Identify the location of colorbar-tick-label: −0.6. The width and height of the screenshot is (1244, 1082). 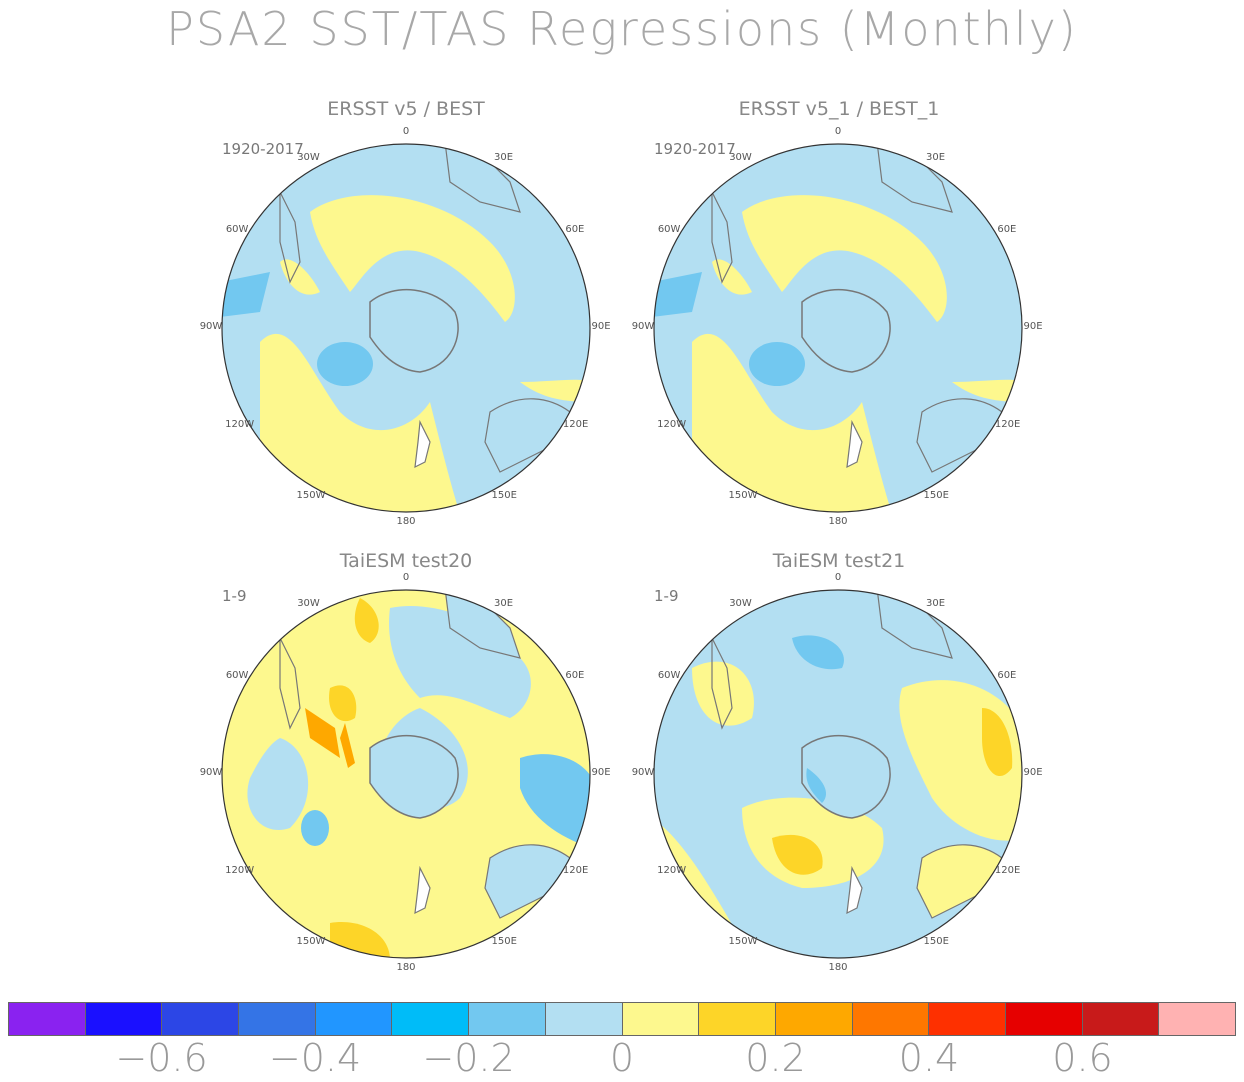
(161, 1058).